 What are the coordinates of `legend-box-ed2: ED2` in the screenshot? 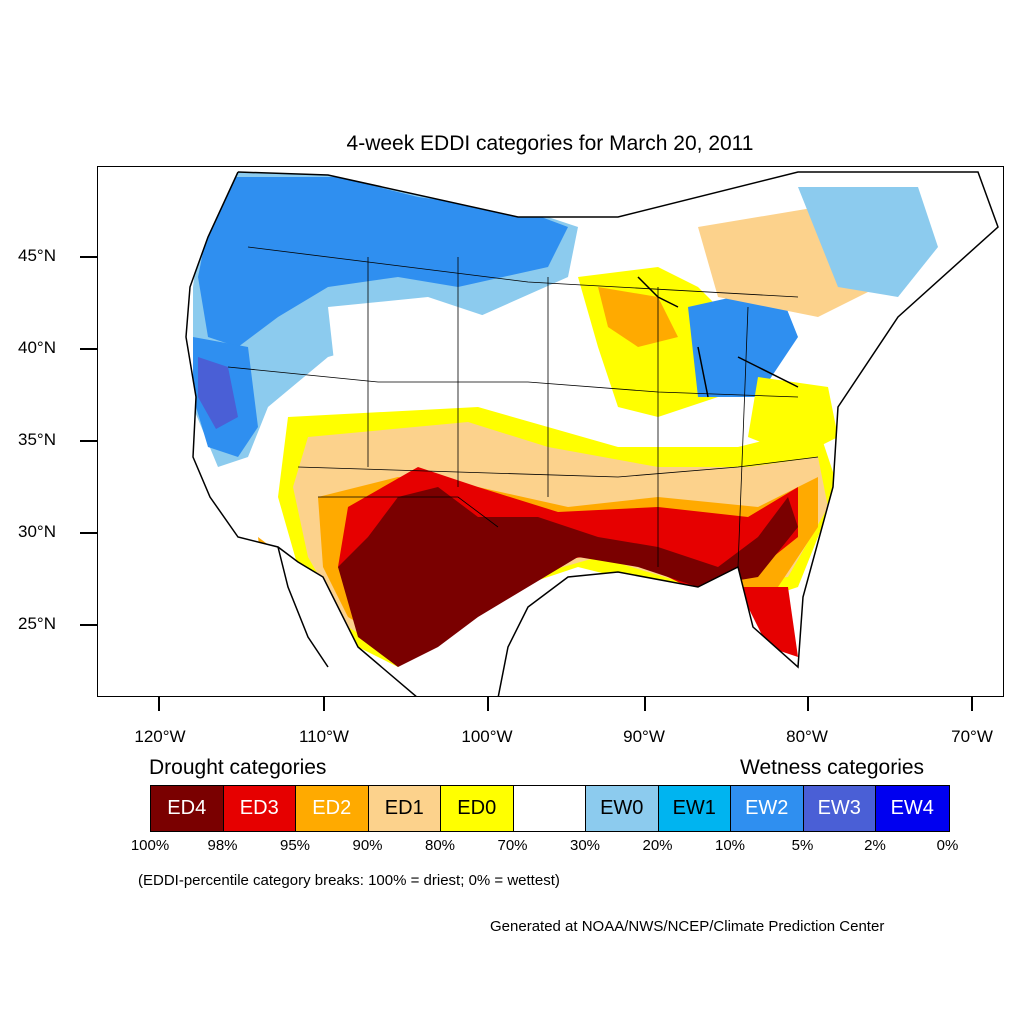 It's located at (332, 808).